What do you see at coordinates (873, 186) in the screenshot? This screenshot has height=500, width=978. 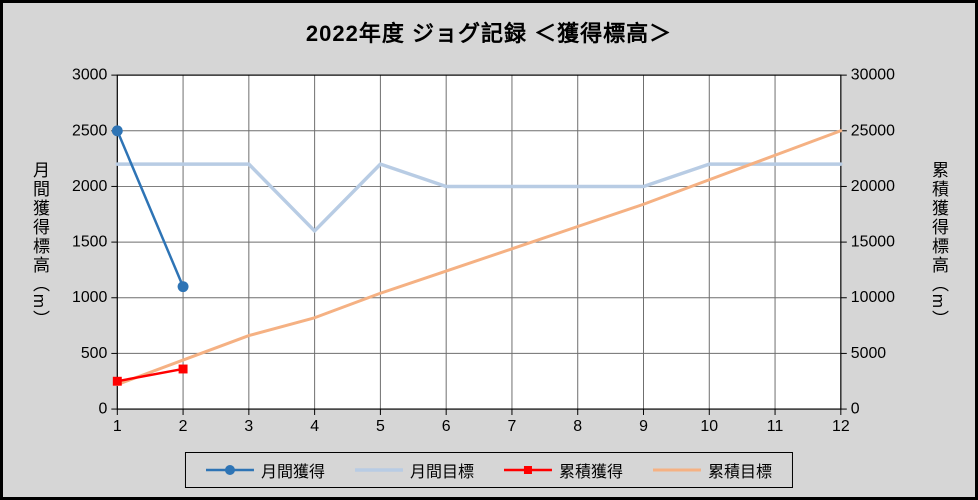 I see `right-tick-label: 20000` at bounding box center [873, 186].